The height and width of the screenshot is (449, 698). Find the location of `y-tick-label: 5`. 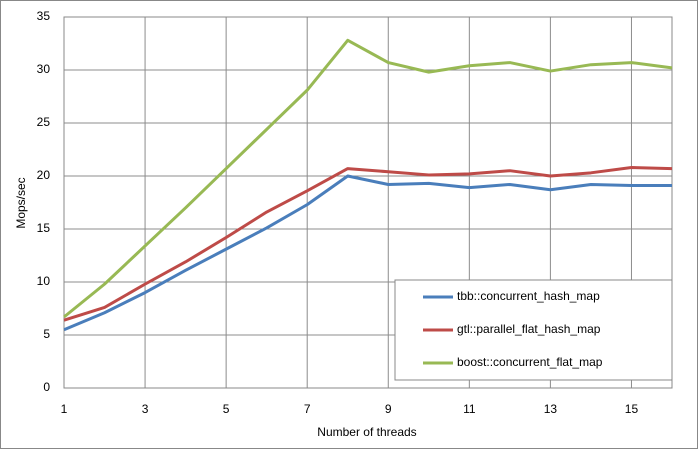

y-tick-label: 5 is located at coordinates (46, 334).